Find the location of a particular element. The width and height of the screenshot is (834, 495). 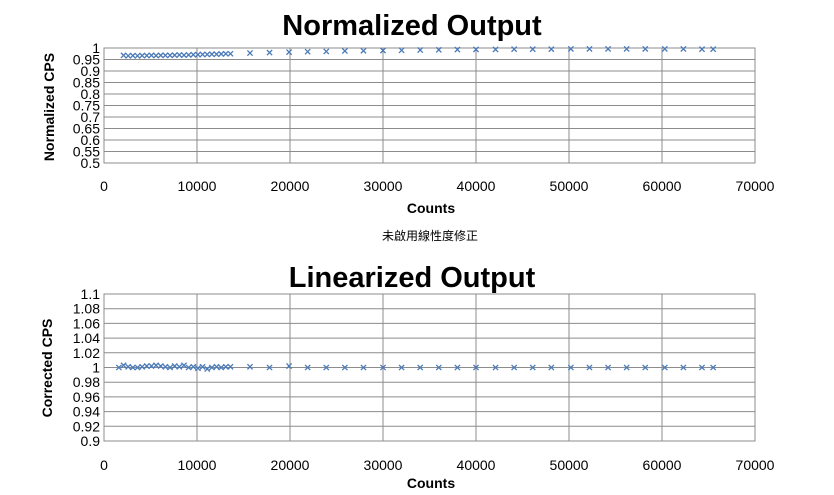

y-tick-label: 1.06 is located at coordinates (86, 323).